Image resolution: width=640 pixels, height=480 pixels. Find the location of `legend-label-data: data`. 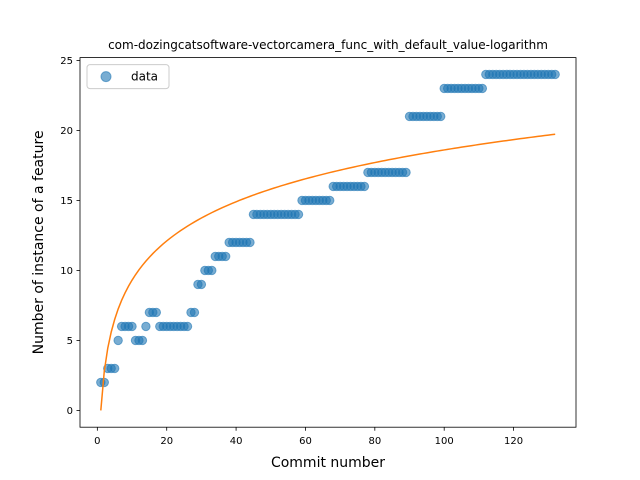

legend-label-data: data is located at coordinates (144, 77).